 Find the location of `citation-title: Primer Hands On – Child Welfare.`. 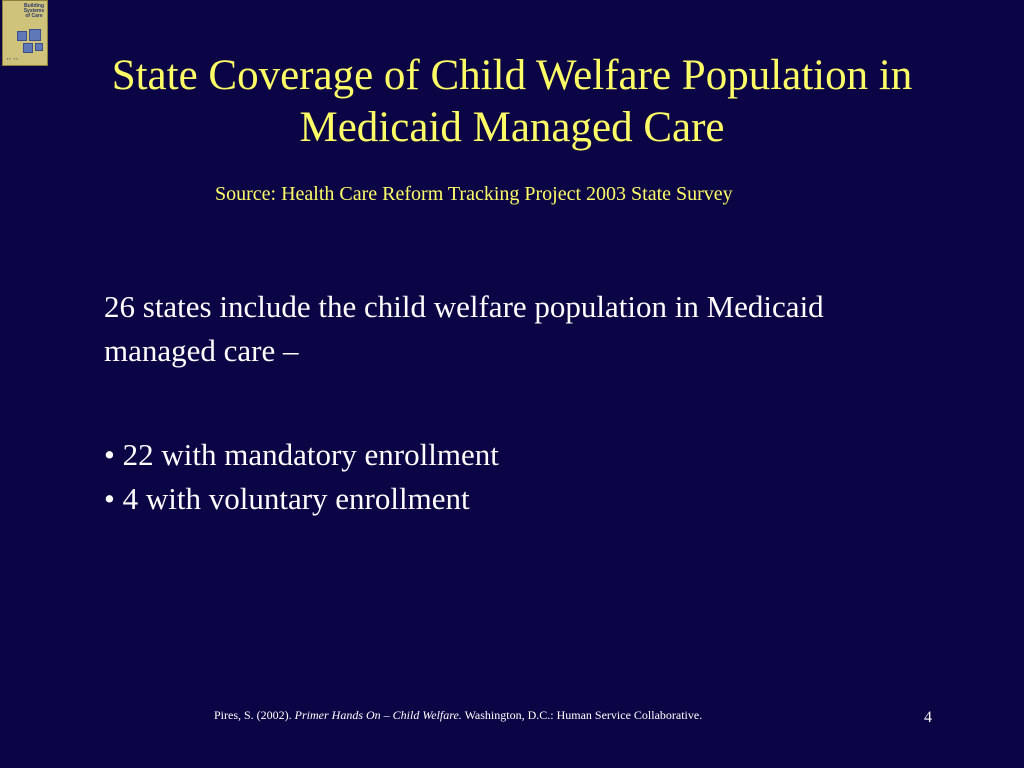

citation-title: Primer Hands On – Child Welfare. is located at coordinates (378, 715).